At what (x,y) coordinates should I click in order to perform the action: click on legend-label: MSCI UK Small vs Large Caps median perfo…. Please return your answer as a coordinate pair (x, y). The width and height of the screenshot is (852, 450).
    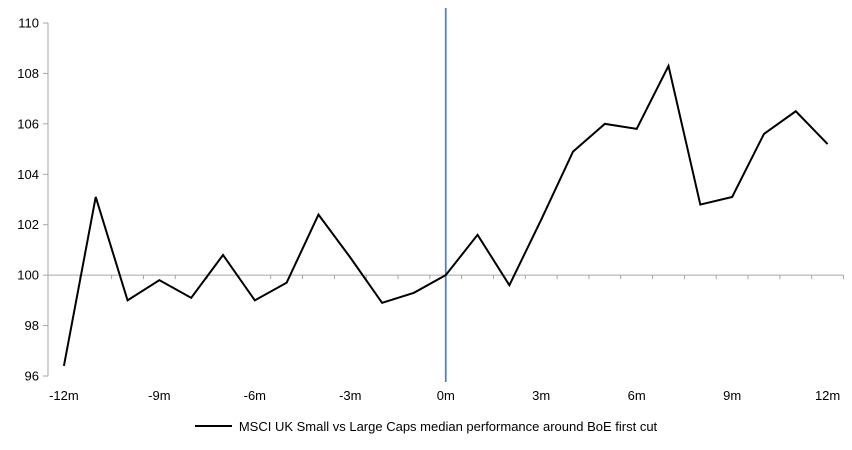
    Looking at the image, I should click on (448, 426).